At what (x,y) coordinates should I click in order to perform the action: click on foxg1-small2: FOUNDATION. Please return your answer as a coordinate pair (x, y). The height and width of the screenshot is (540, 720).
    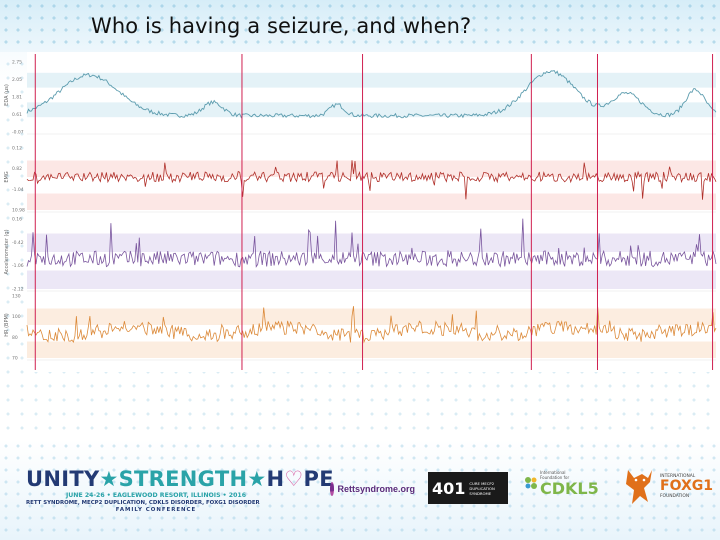
    Looking at the image, I should click on (675, 496).